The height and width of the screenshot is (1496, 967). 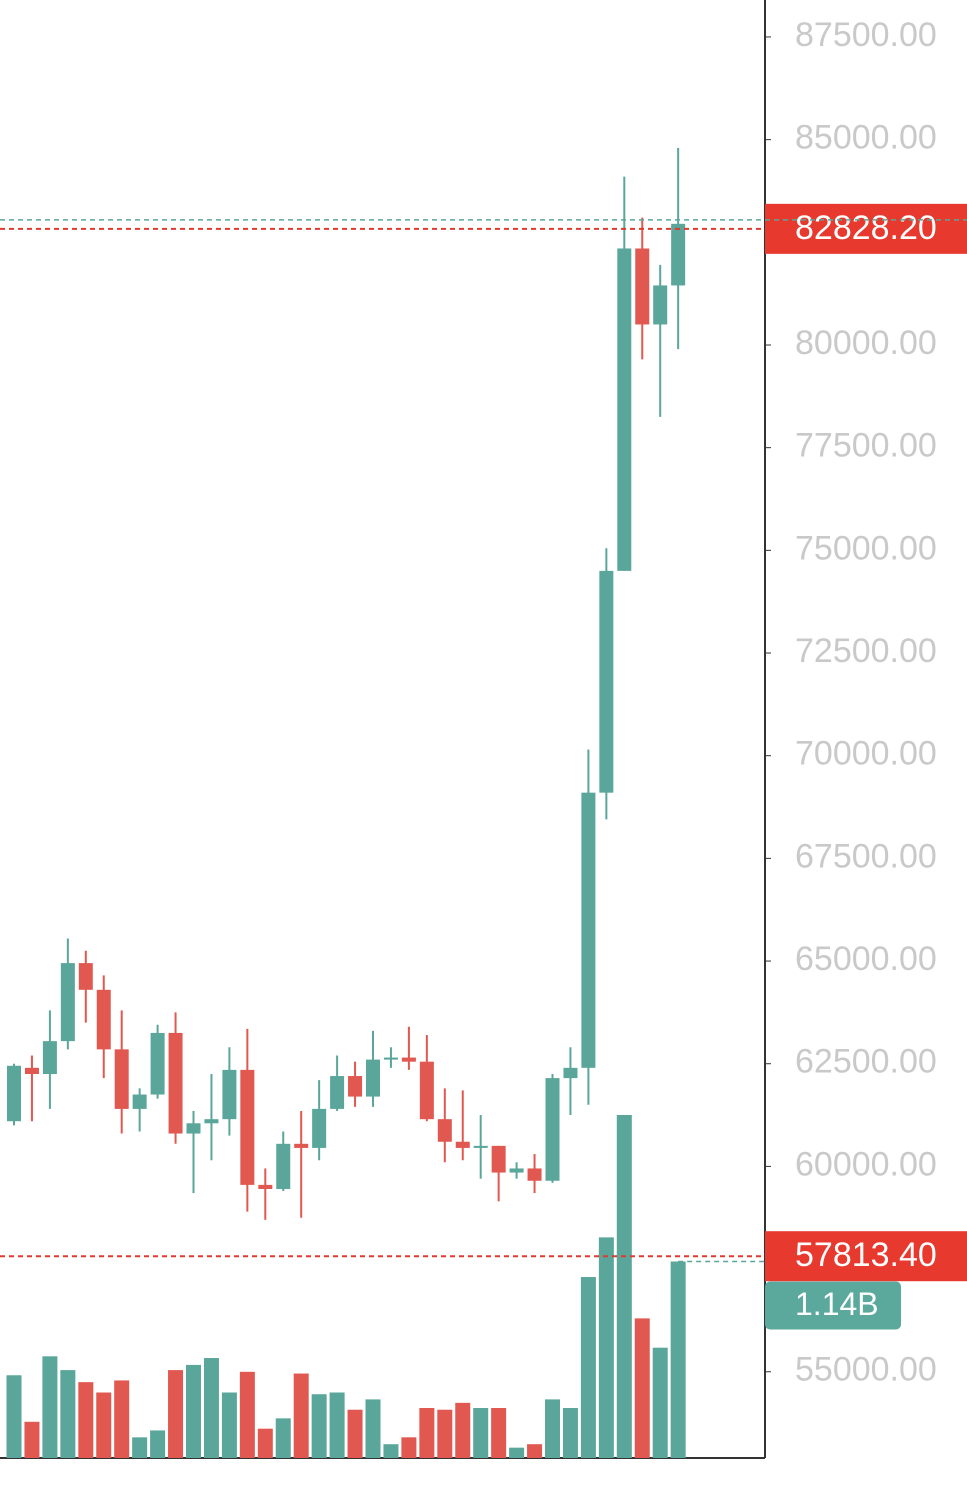 What do you see at coordinates (866, 548) in the screenshot?
I see `y-tick-label: 75000.00` at bounding box center [866, 548].